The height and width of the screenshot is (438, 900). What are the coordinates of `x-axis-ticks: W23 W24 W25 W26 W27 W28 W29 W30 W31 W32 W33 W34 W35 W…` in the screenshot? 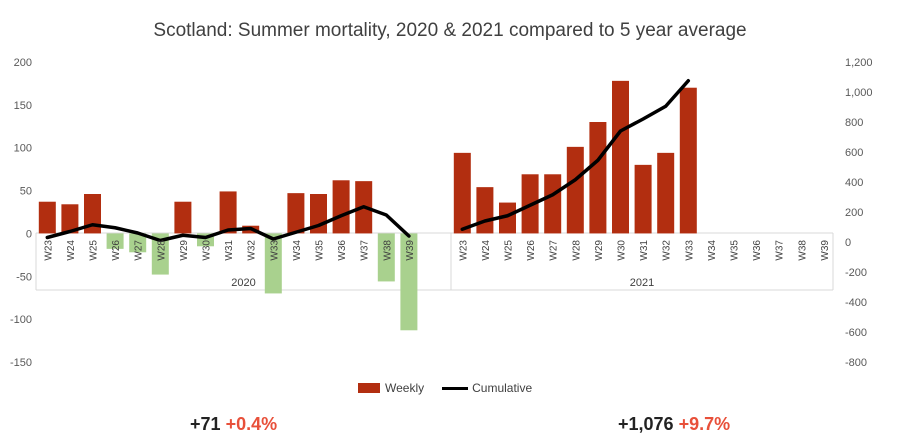 It's located at (437, 250).